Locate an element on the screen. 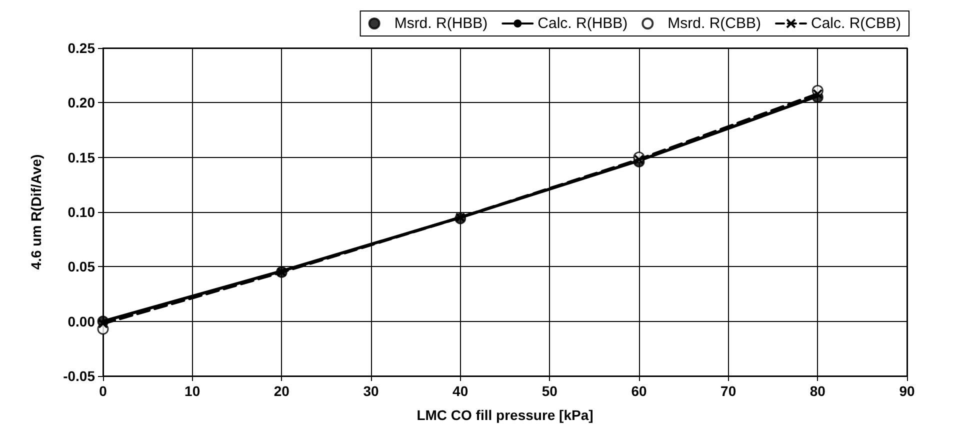 This screenshot has width=965, height=437. x-tick-label: 90 is located at coordinates (907, 391).